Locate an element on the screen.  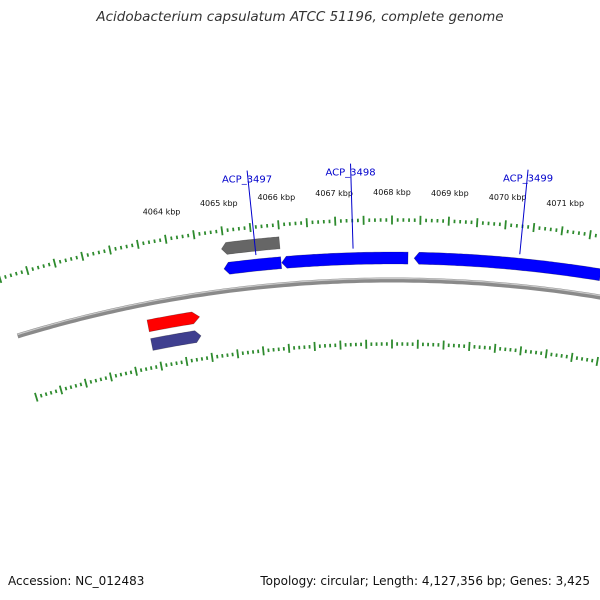
scale-label-0: 4064 kbp is located at coordinates (162, 212).